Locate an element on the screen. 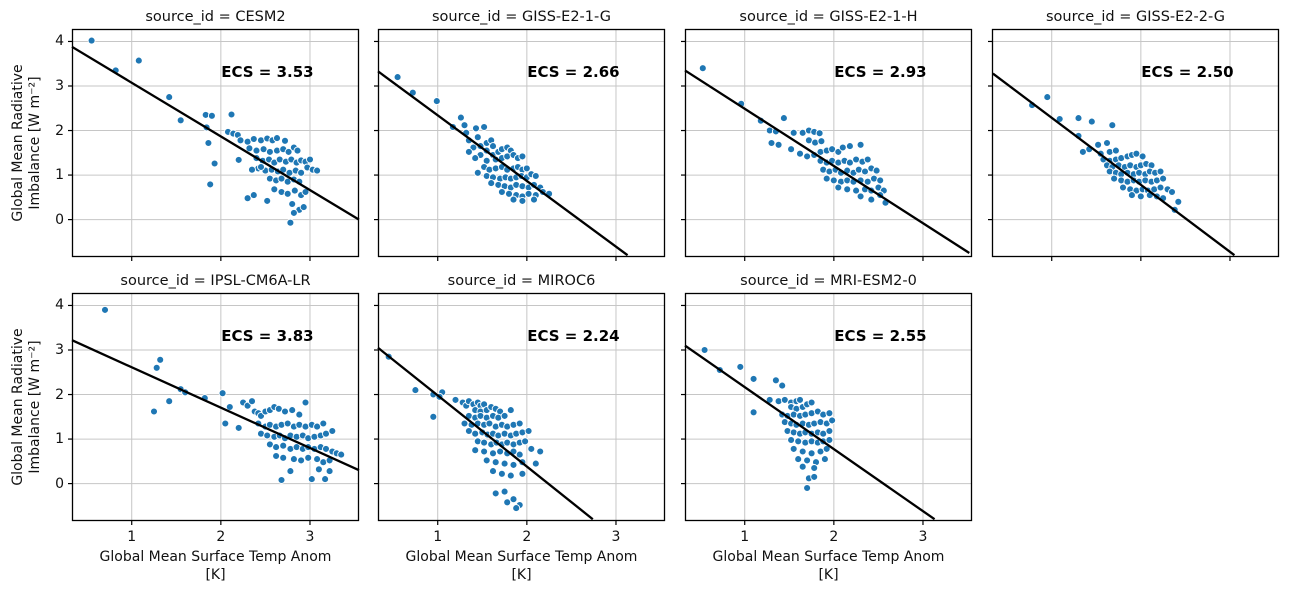 This screenshot has height=590, width=1290. facet-title: source_id = GISS-E2-1-G is located at coordinates (521, 17).